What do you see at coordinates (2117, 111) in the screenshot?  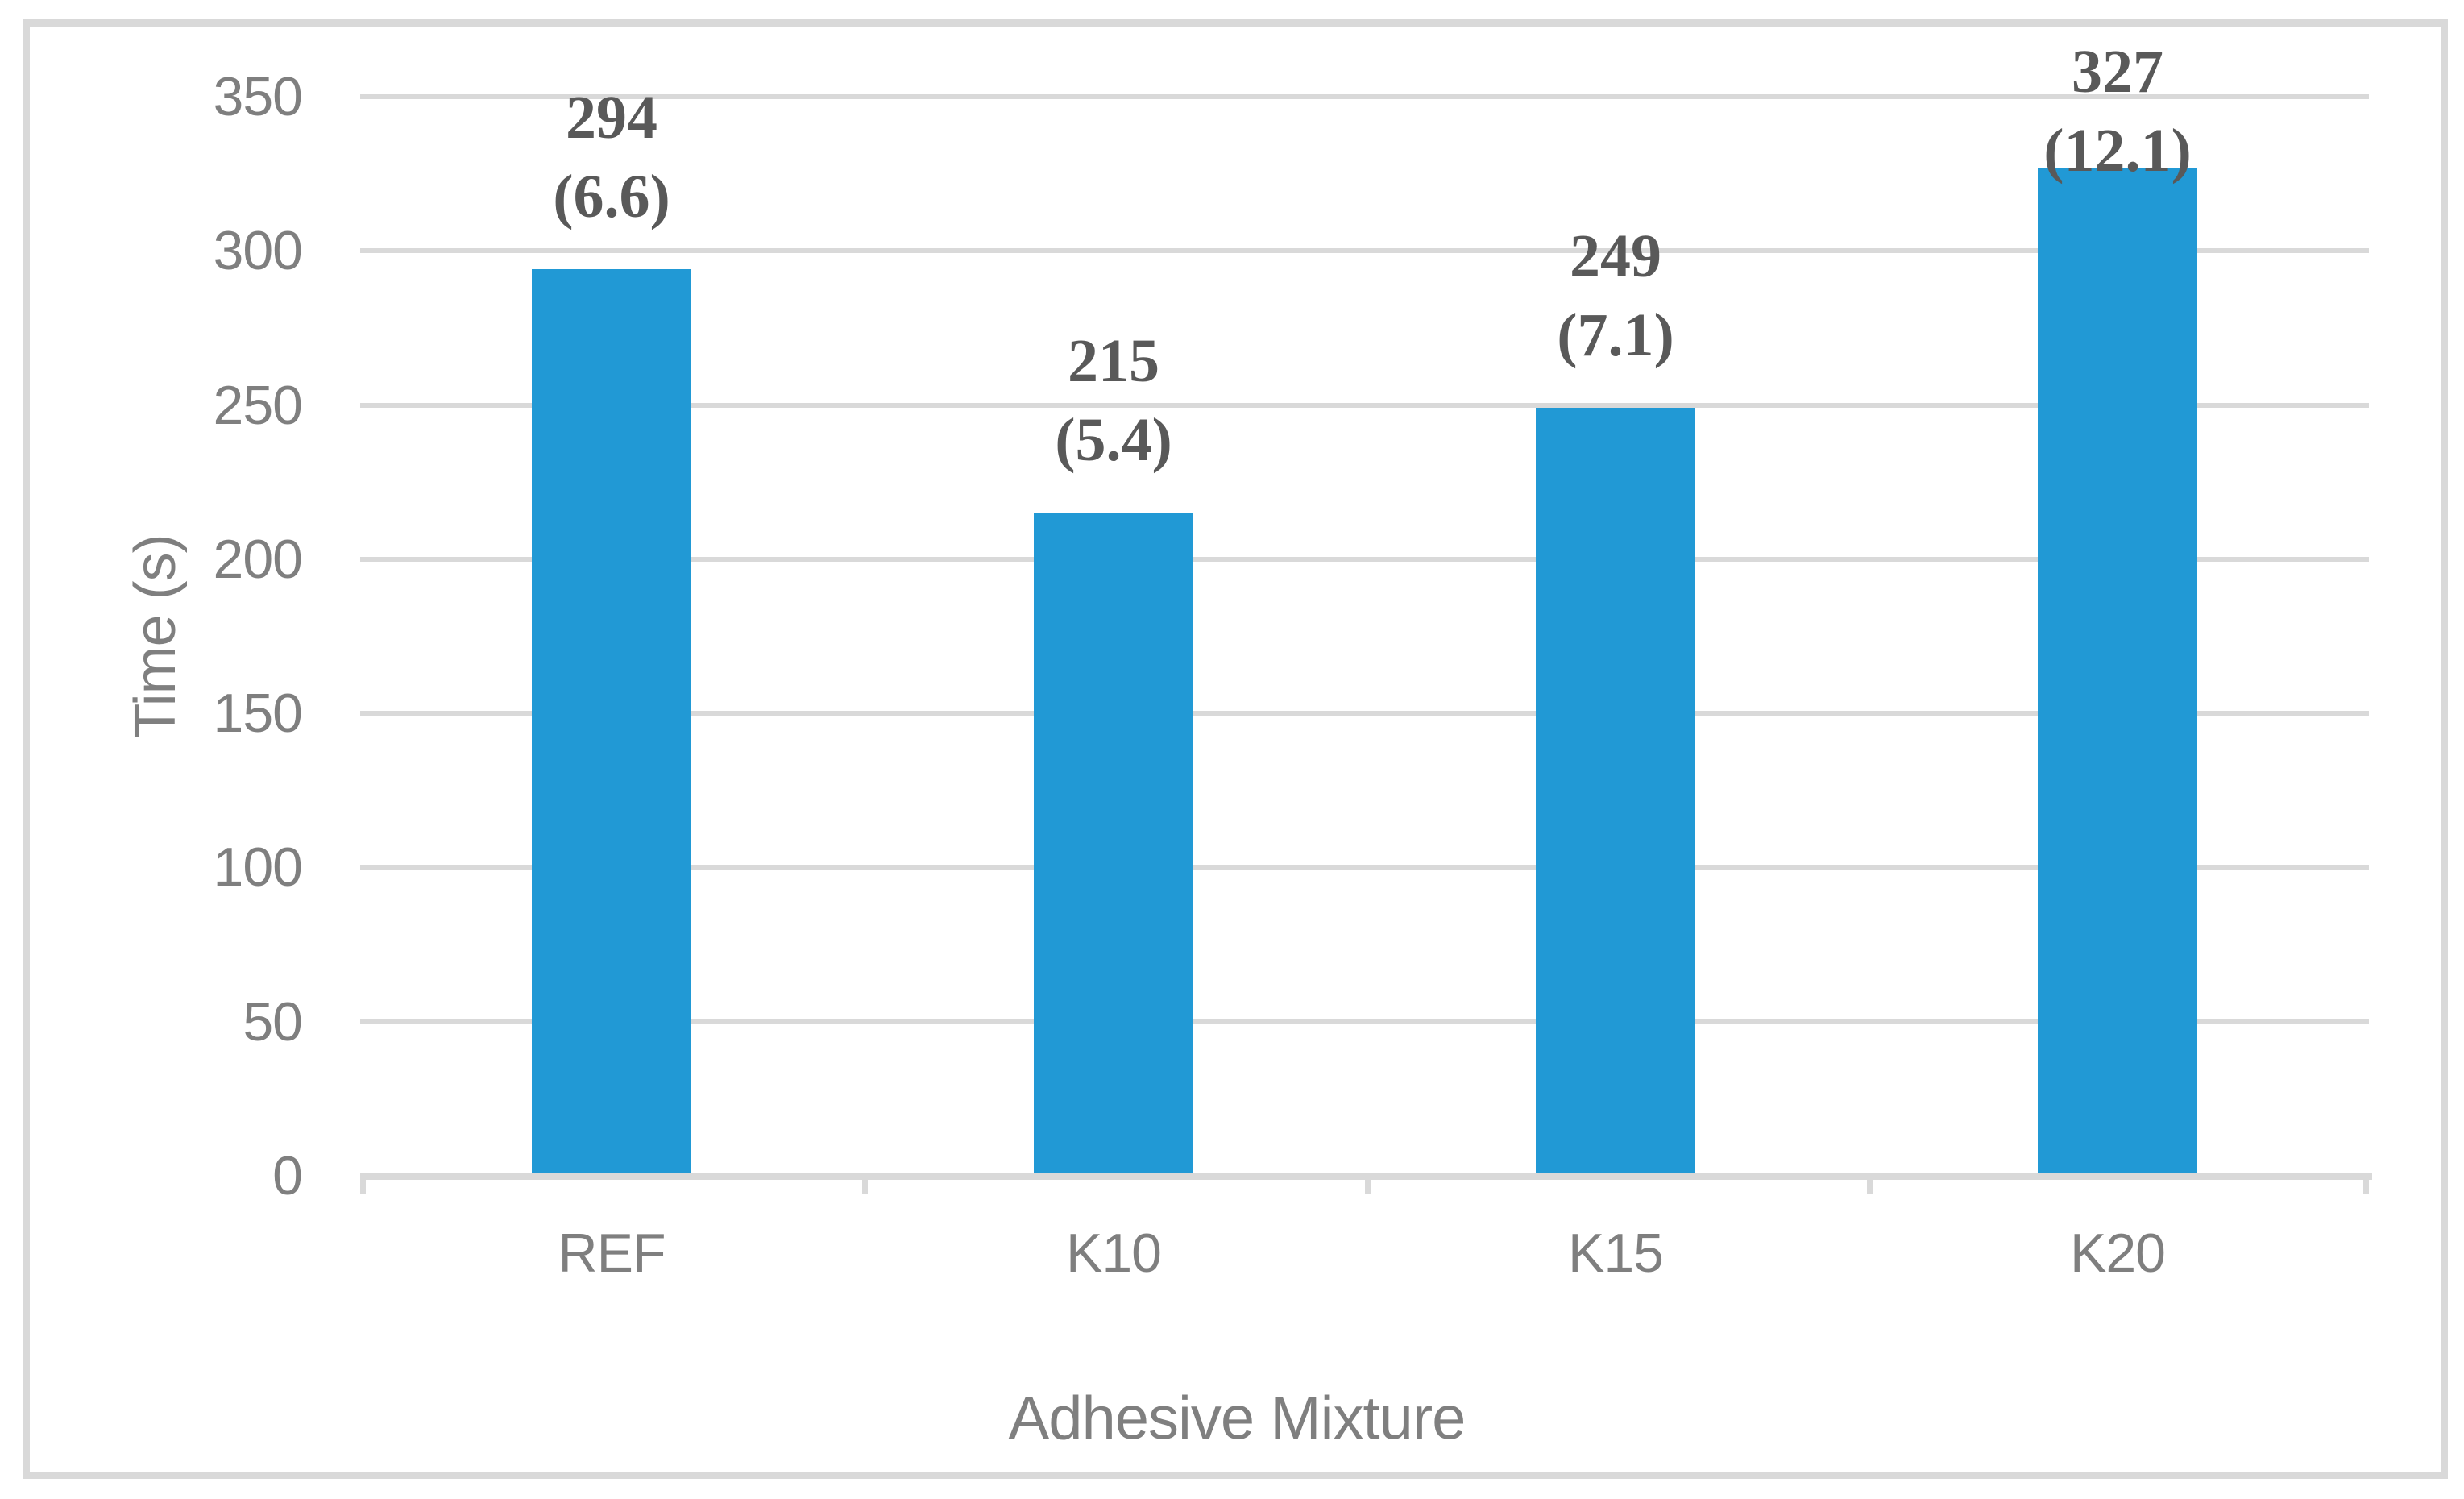 I see `data-label-K20: 327 (12.1)` at bounding box center [2117, 111].